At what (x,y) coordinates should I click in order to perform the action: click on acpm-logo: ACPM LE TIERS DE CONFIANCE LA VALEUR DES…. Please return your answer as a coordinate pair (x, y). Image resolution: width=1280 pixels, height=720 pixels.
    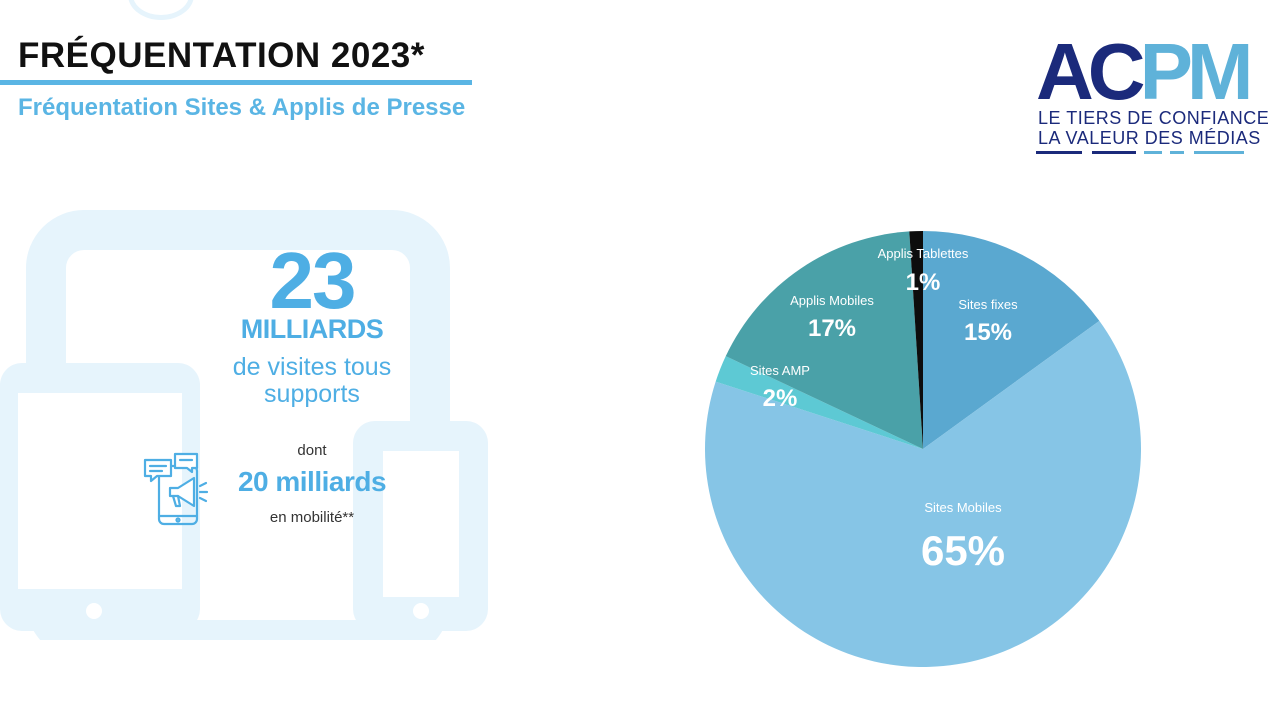
    Looking at the image, I should click on (1152, 96).